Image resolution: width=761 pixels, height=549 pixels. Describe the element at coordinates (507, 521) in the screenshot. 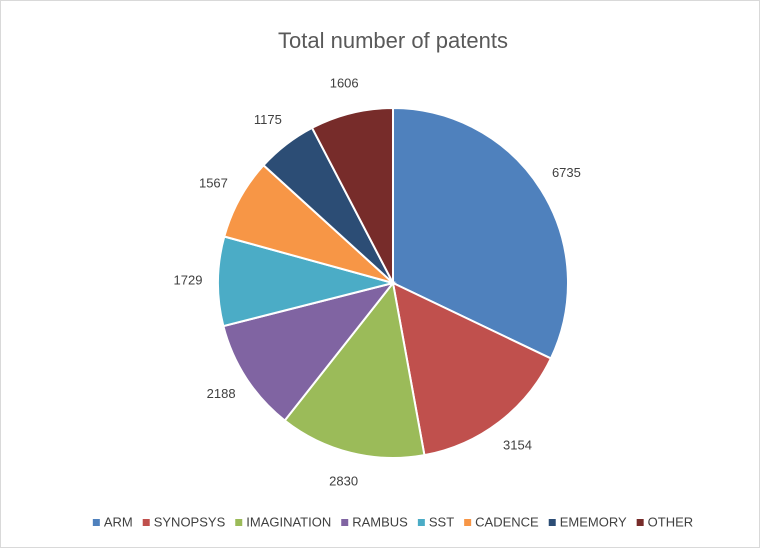

I see `legend-label: CADENCE` at that location.